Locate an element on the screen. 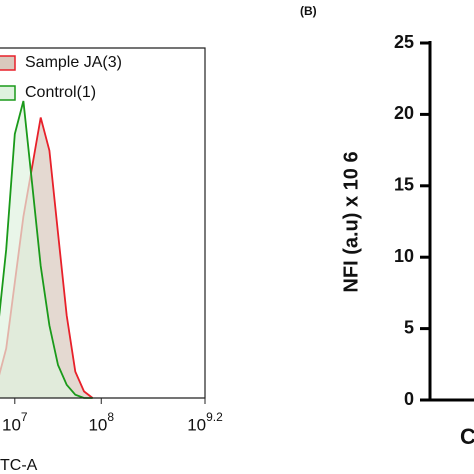  legend-label: Control(1) is located at coordinates (60, 92).